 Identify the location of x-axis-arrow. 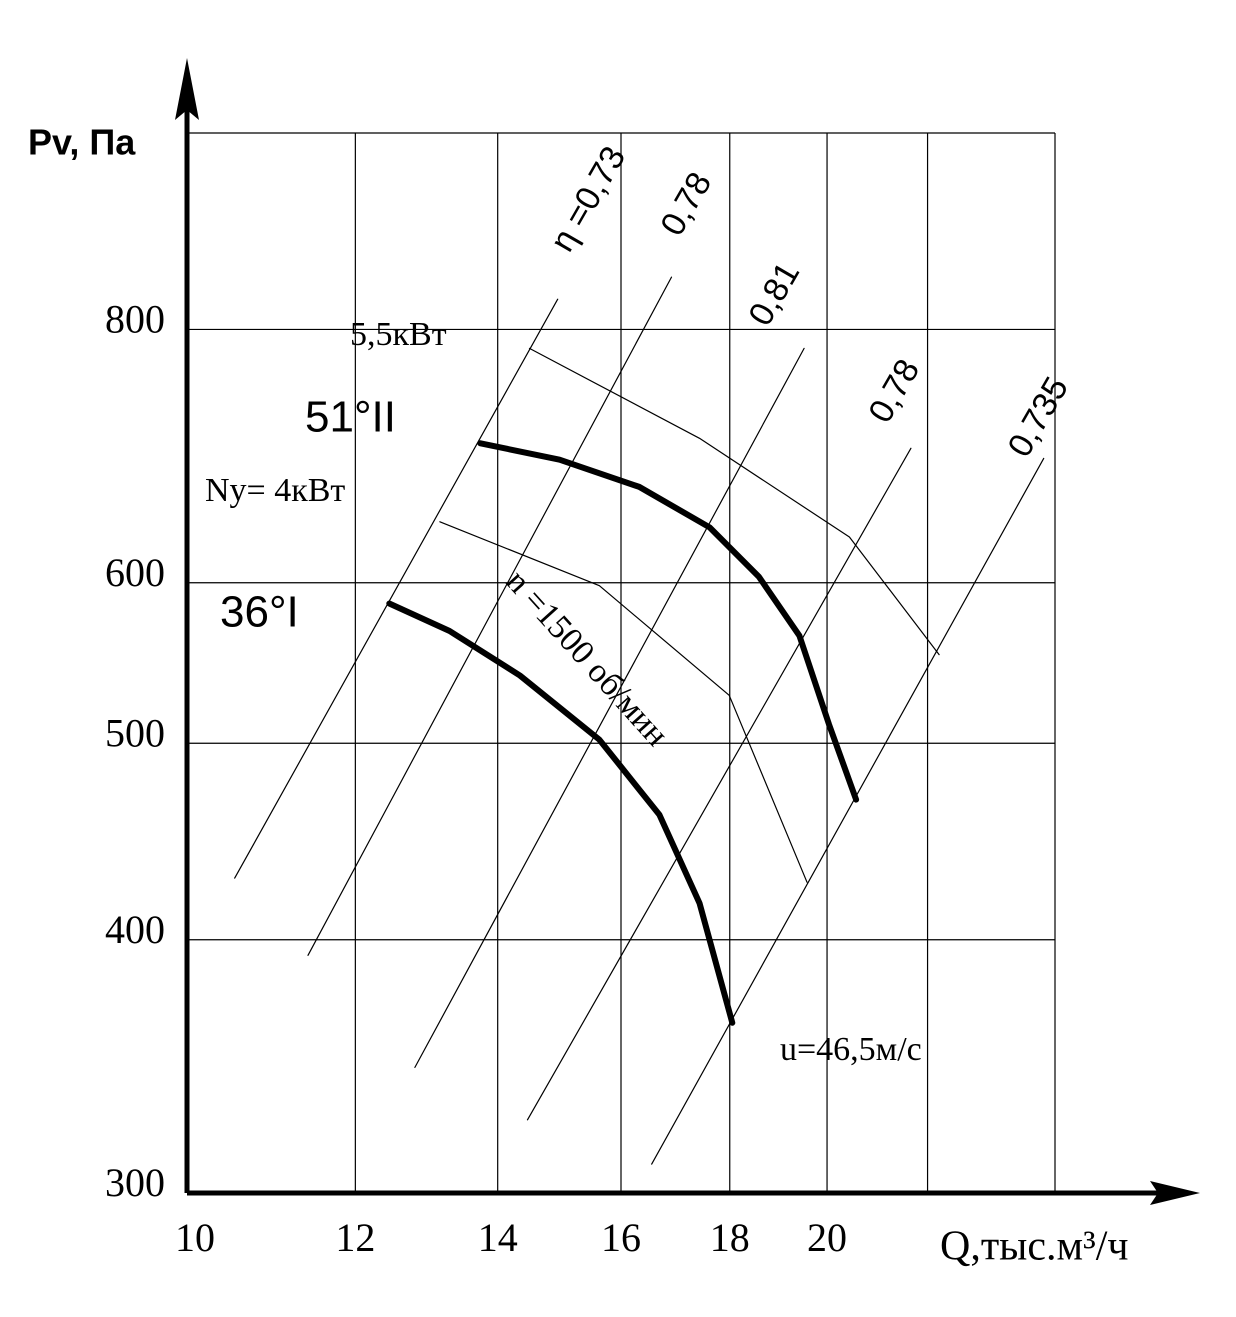
(1175, 1193).